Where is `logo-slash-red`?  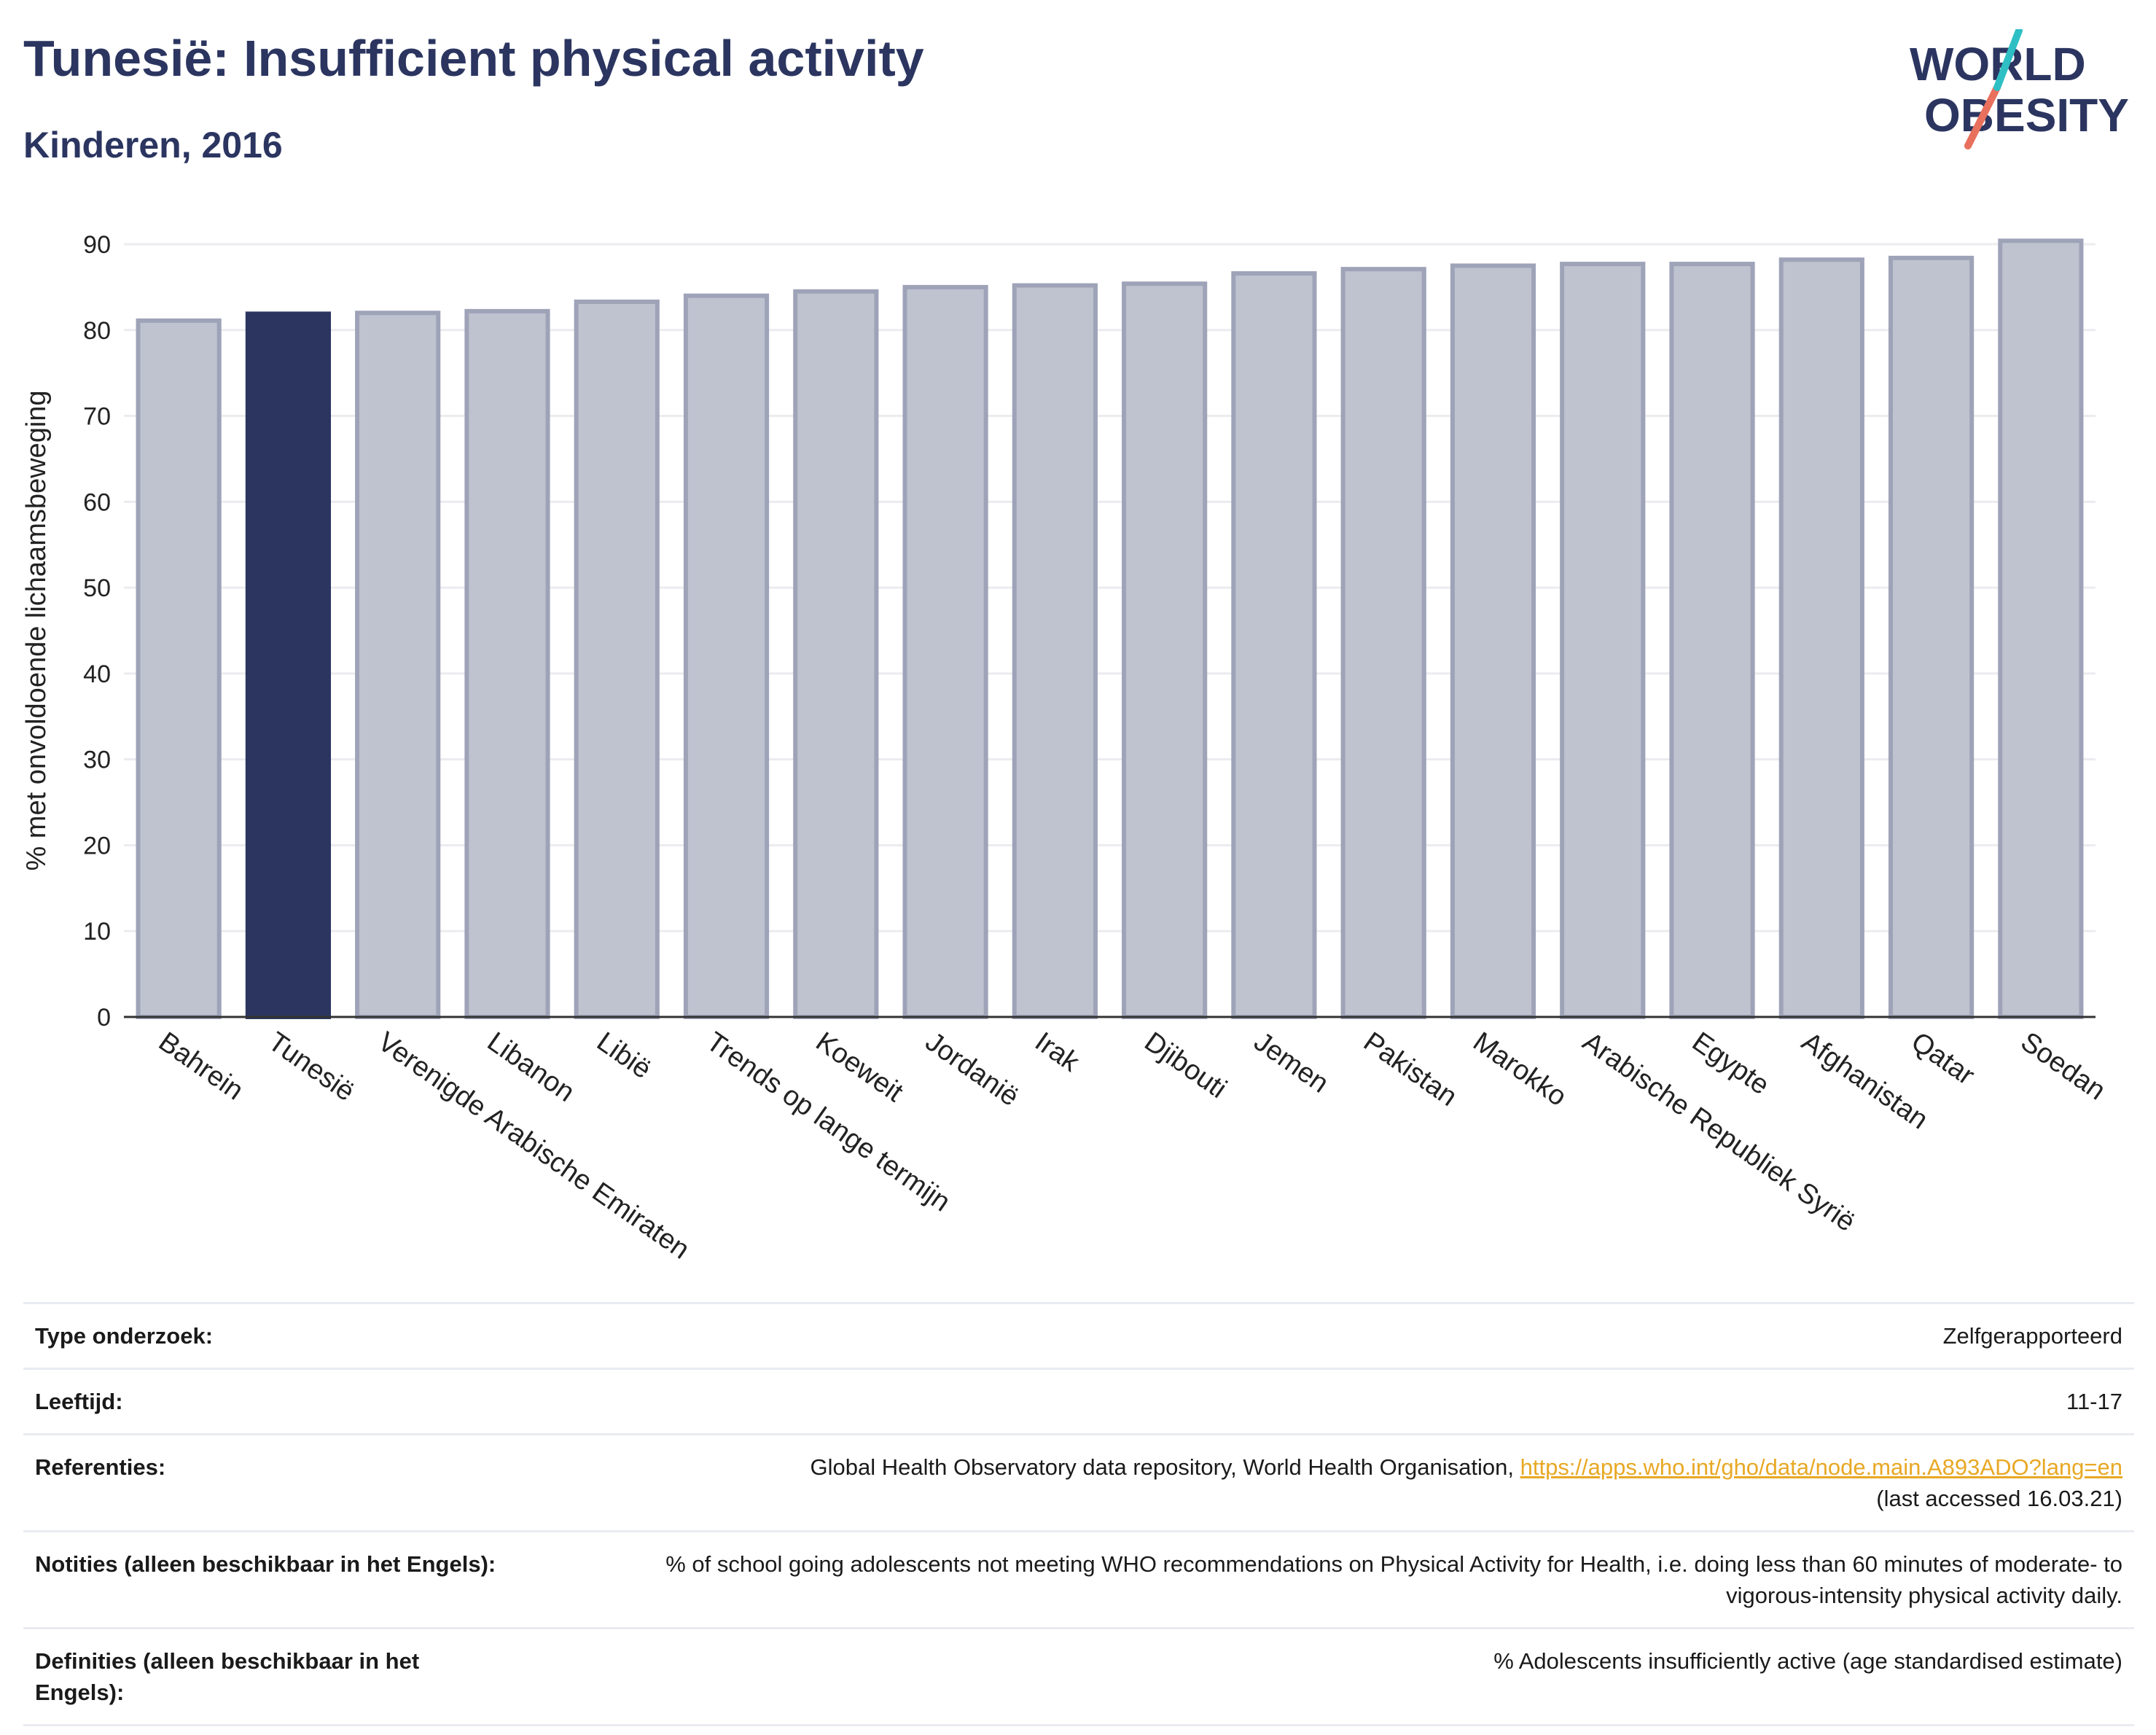 logo-slash-red is located at coordinates (1983, 117).